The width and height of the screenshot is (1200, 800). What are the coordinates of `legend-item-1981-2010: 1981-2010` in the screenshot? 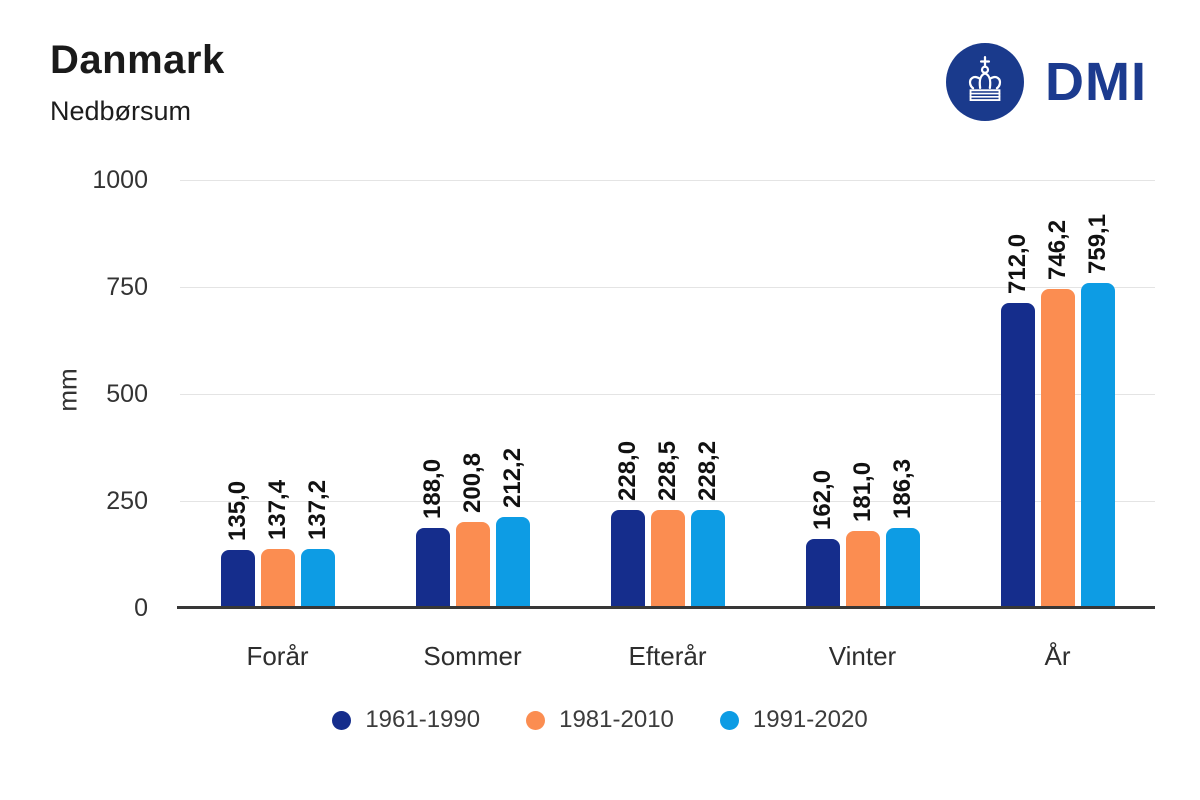 It's located at (600, 720).